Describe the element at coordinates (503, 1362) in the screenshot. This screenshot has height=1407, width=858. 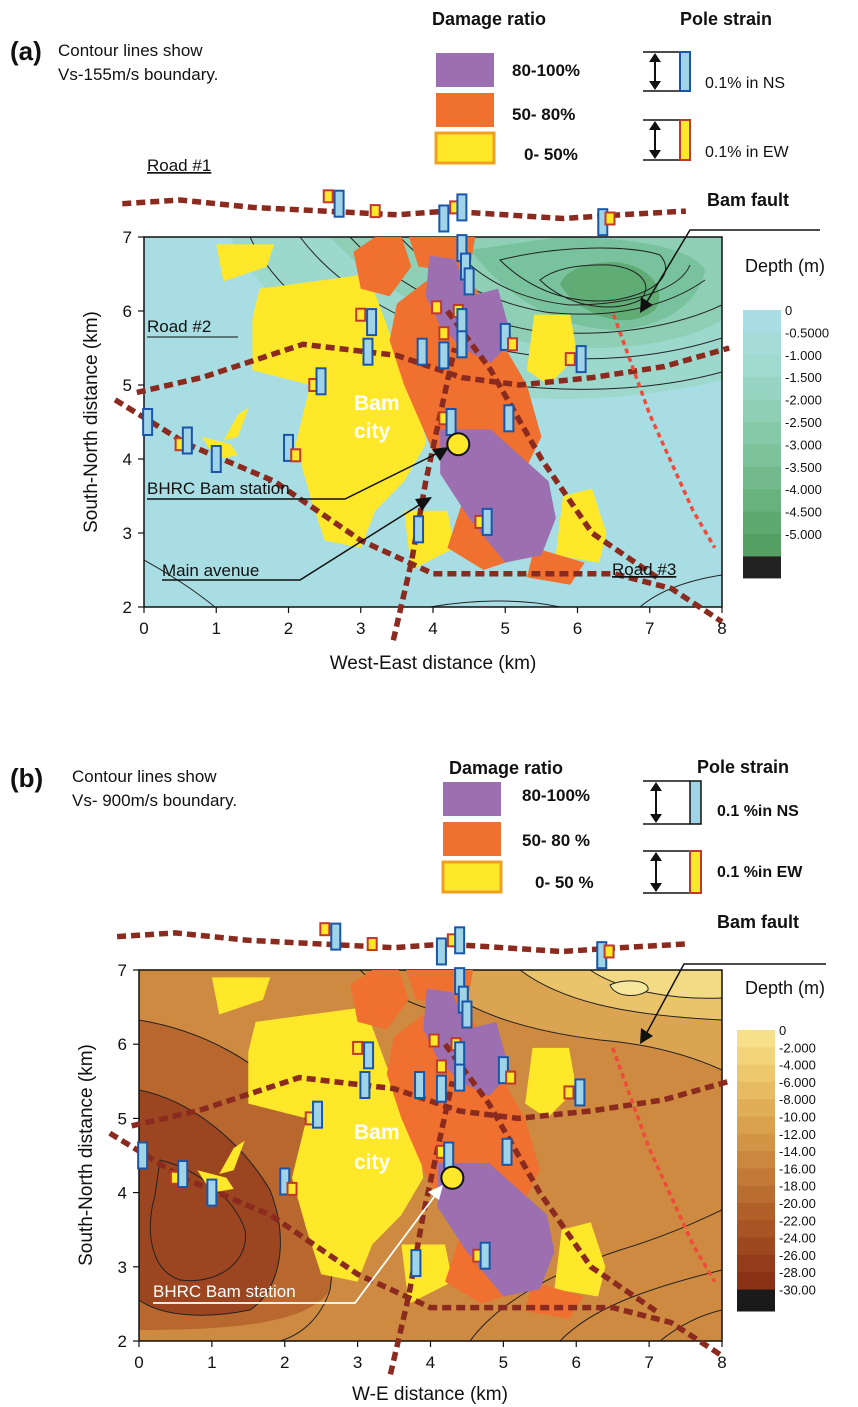
I see `x-tick-label: 5` at that location.